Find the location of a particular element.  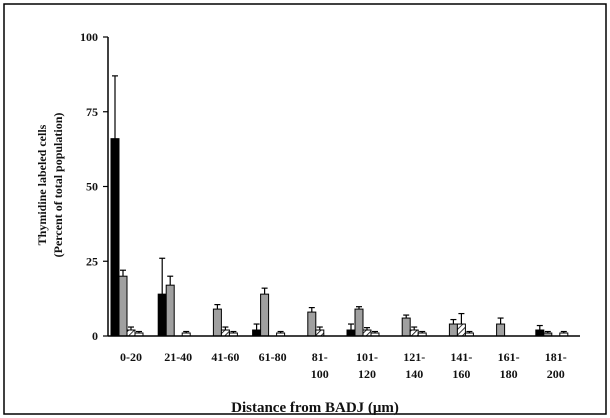

y-tick-label: 50 is located at coordinates (92, 187).